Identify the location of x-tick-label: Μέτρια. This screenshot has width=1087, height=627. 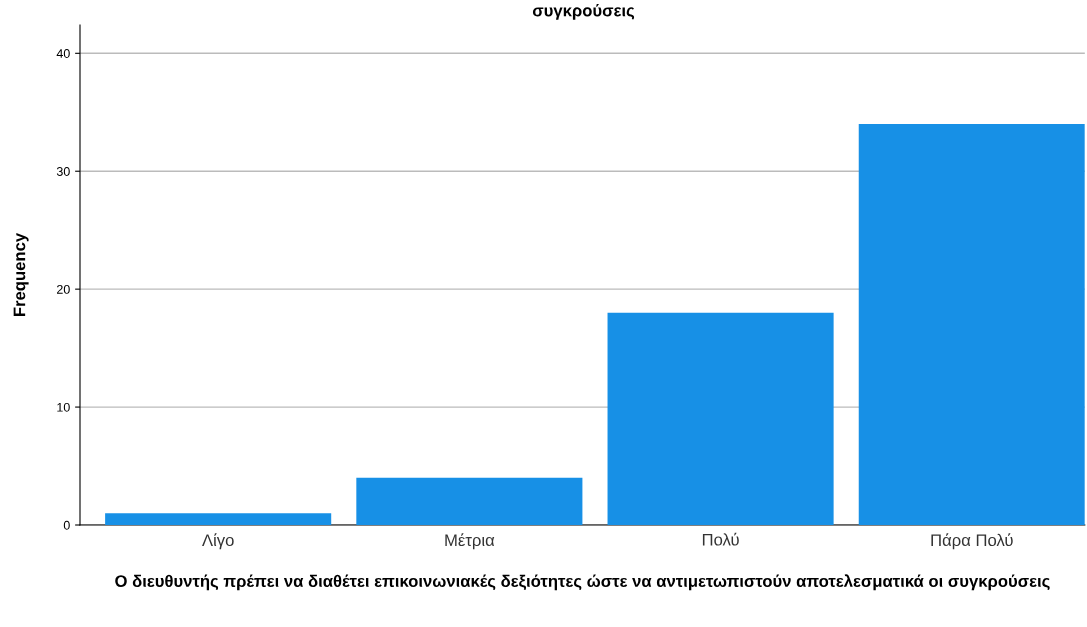
(470, 541).